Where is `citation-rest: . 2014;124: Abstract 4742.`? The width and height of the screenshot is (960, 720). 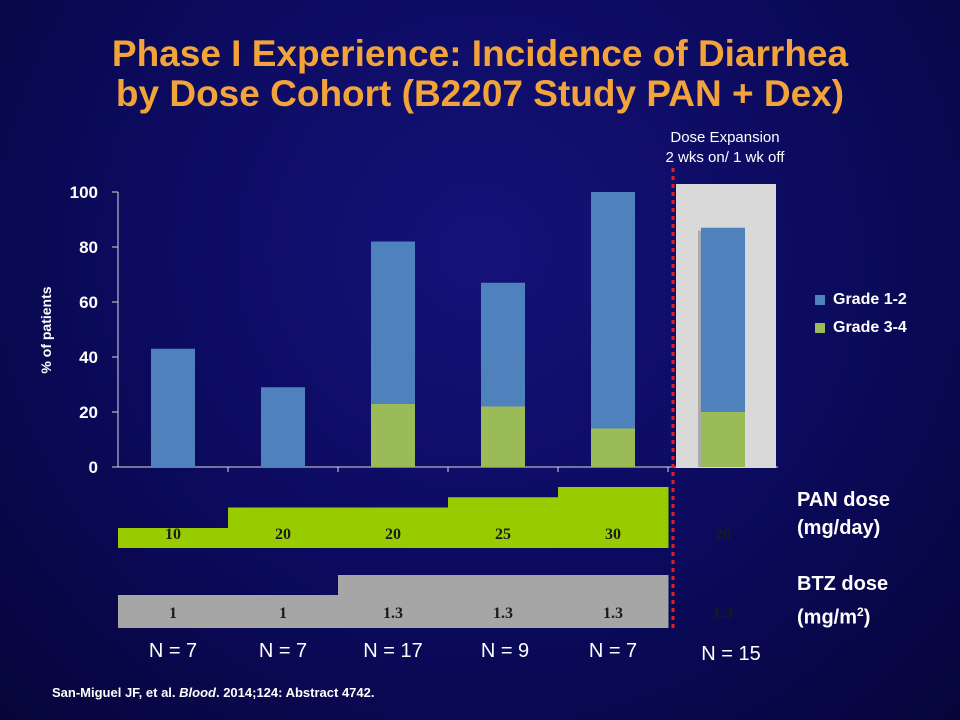
citation-rest: . 2014;124: Abstract 4742. is located at coordinates (295, 692).